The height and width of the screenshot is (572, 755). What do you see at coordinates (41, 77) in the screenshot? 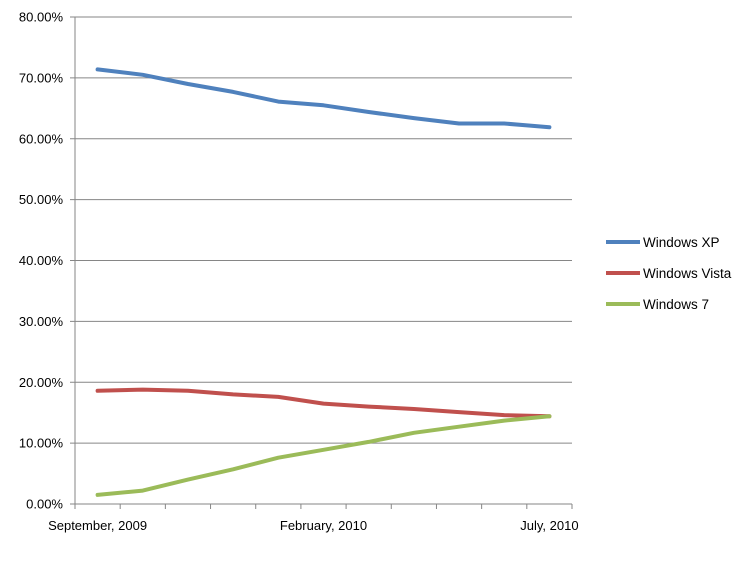
I see `y-tick-label: 70.00%` at bounding box center [41, 77].